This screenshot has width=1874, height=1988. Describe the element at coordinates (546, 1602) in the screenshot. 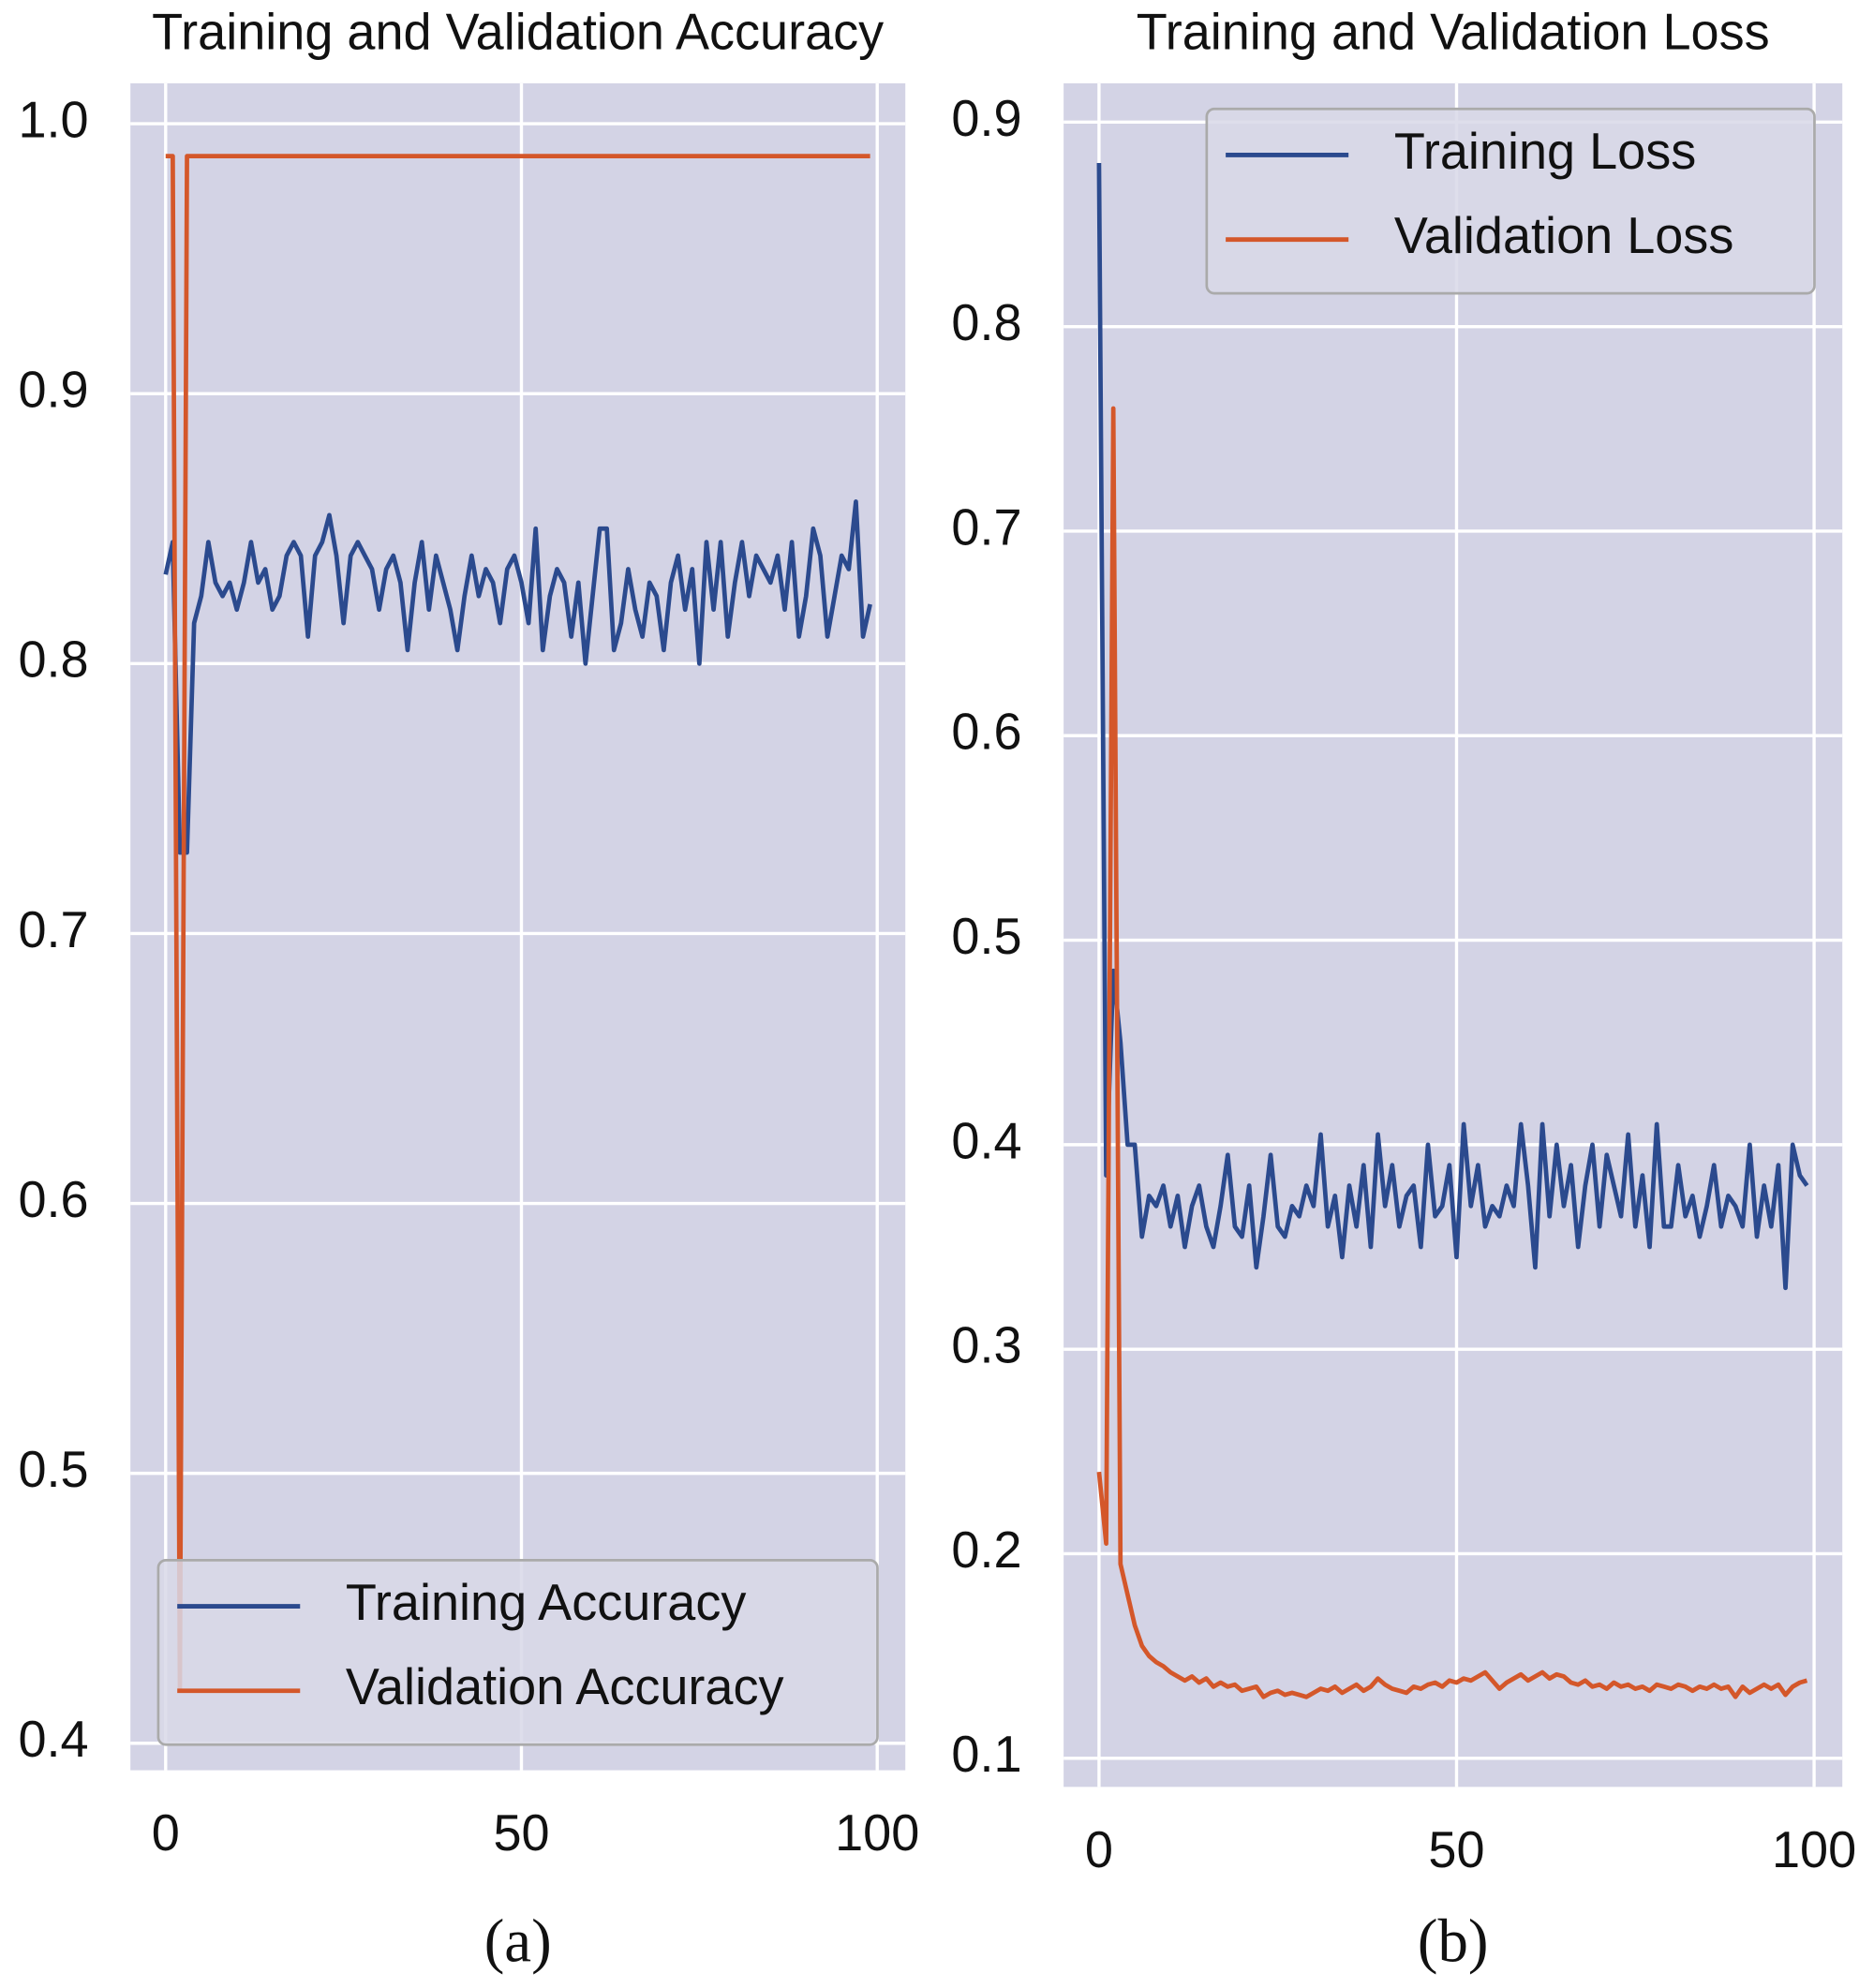

I see `legend-label: Training Accuracy` at that location.